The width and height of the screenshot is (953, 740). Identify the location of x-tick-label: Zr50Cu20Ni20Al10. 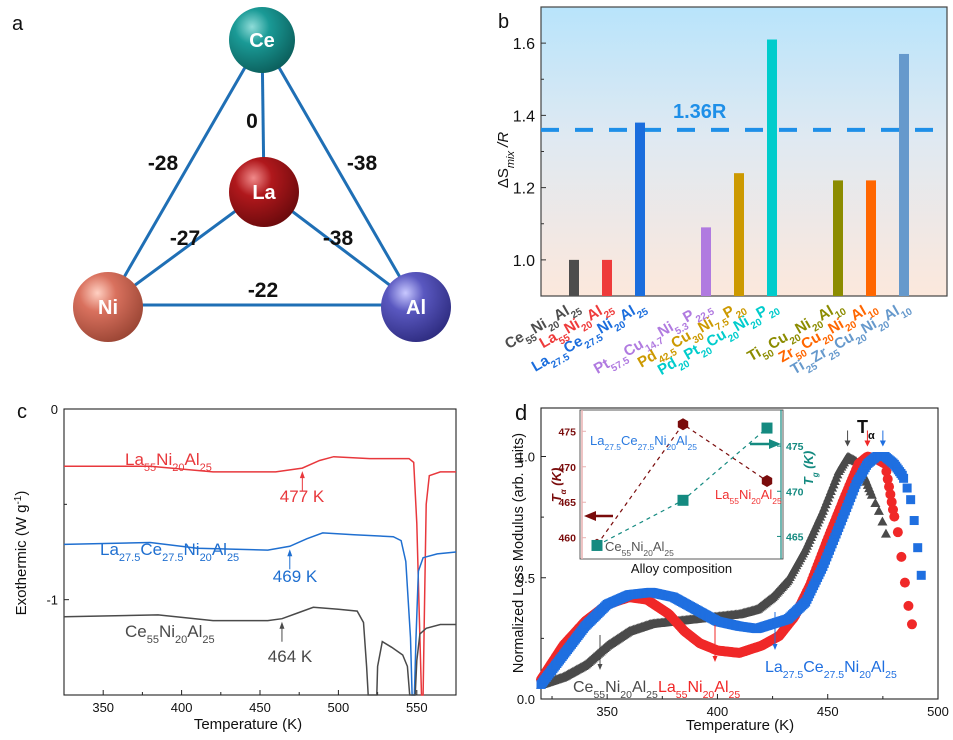
(829, 334).